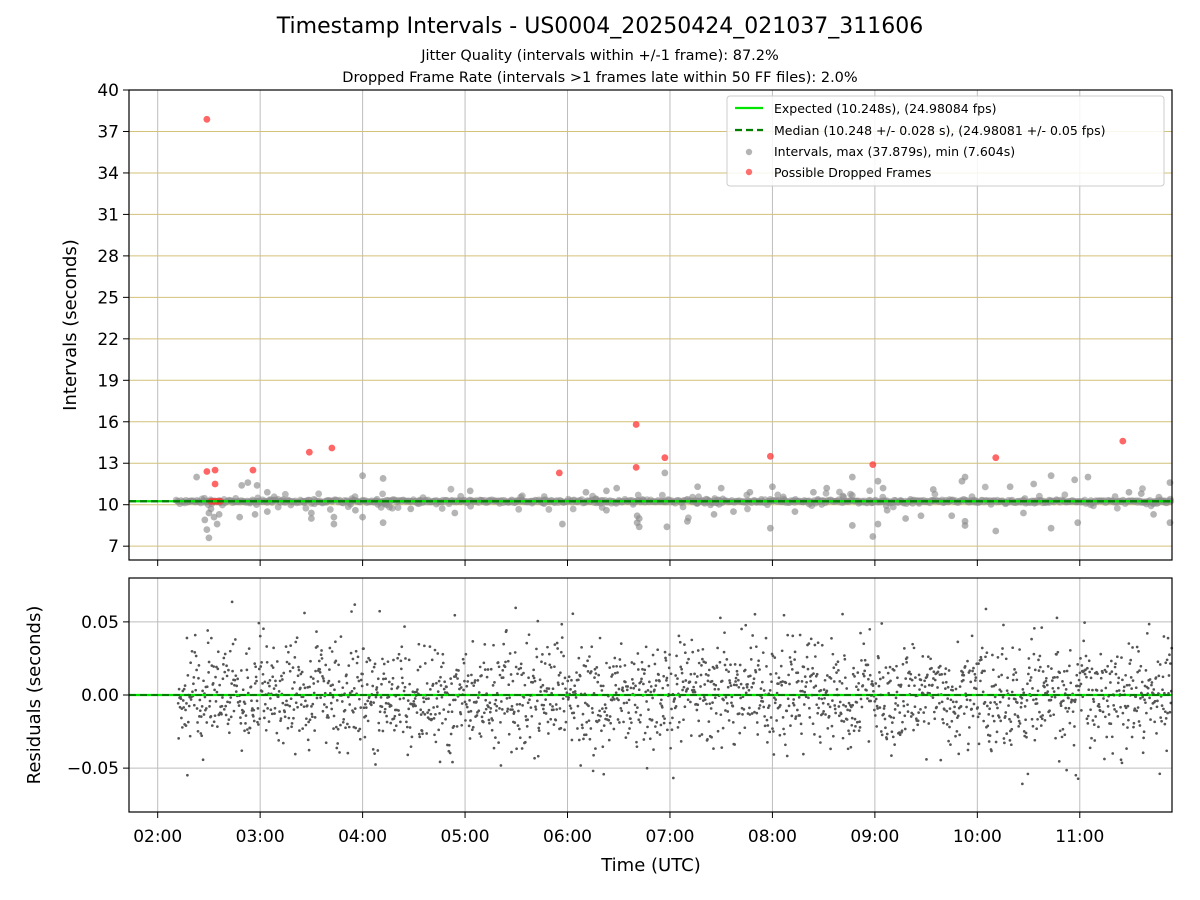  What do you see at coordinates (215, 470) in the screenshot?
I see `dropped-frame-point` at bounding box center [215, 470].